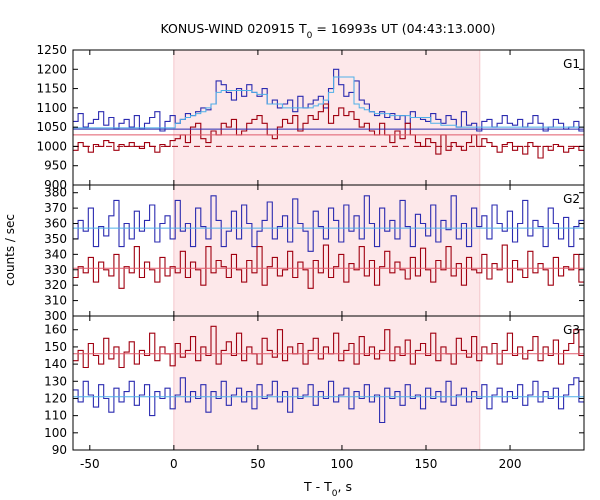 Image resolution: width=600 pixels, height=500 pixels. Describe the element at coordinates (55, 330) in the screenshot. I see `y-tick-label-g3: 160` at that location.